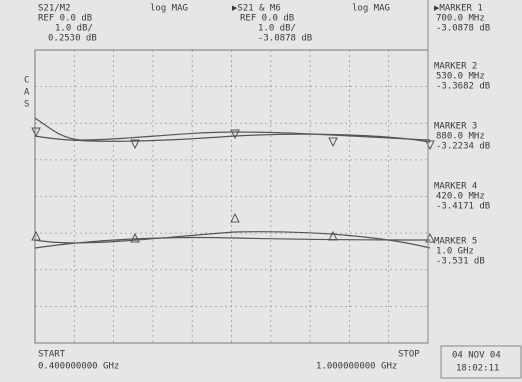 The height and width of the screenshot is (382, 522). Describe the element at coordinates (232, 242) in the screenshot. I see `trace-lower-ref` at that location.